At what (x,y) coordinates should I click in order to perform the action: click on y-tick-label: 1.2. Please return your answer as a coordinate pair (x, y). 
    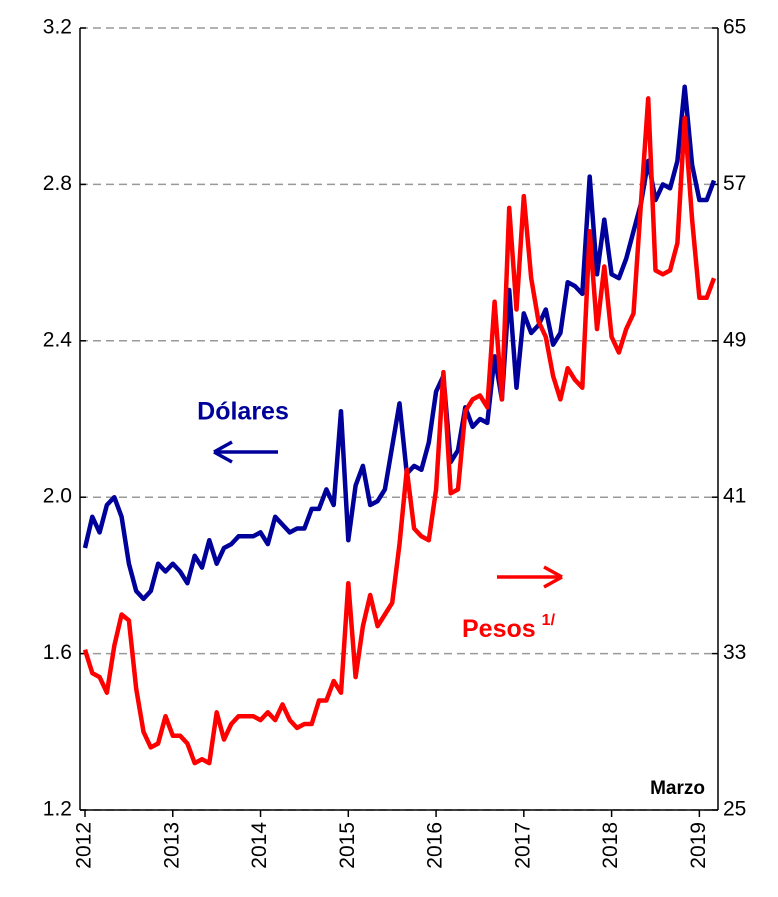
    Looking at the image, I should click on (57, 809).